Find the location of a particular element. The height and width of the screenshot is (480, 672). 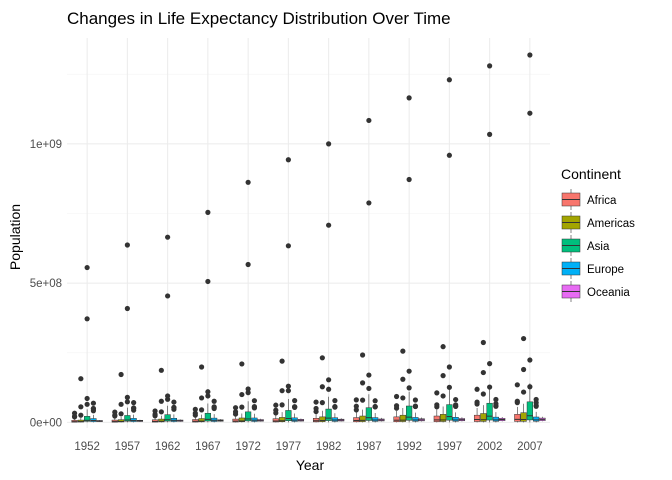

box-americas-1992 is located at coordinates (402, 385).